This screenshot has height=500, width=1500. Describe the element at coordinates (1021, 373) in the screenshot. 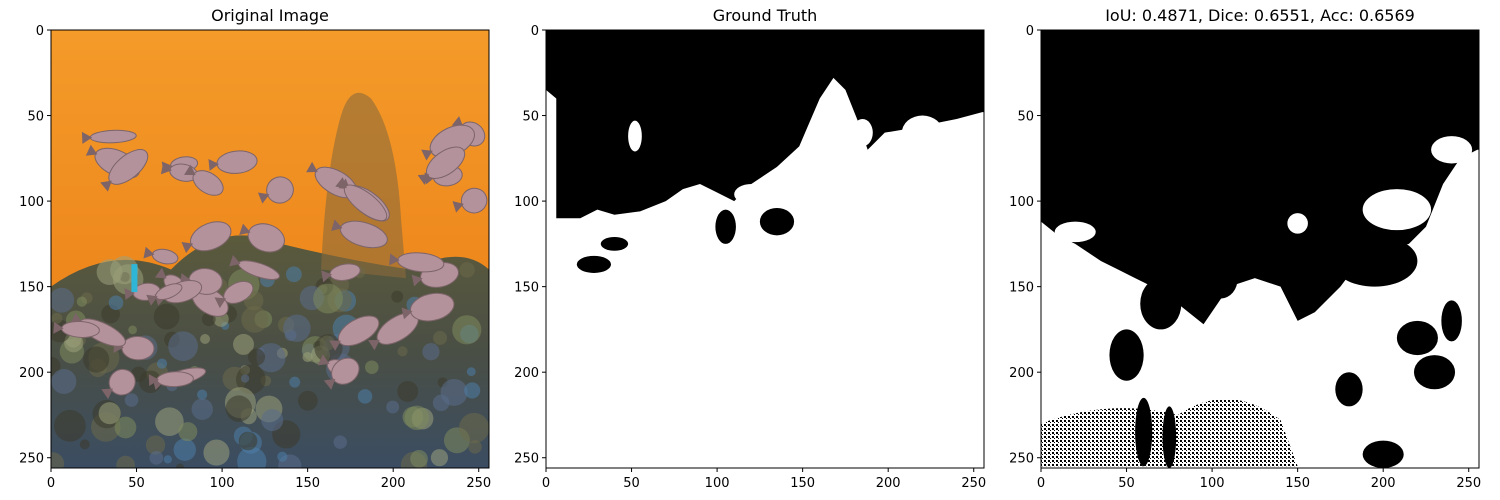

I see `y-tick-label: 200` at that location.